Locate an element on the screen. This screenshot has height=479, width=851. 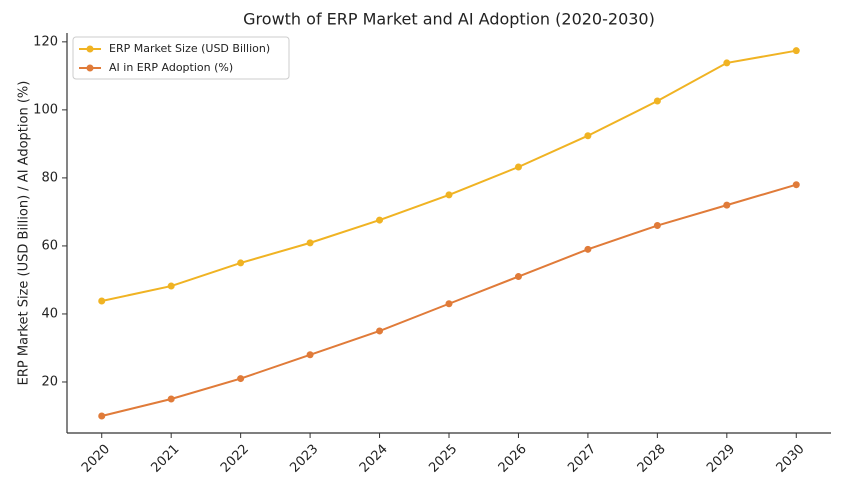
y-tick-label: 100 is located at coordinates (45, 109).